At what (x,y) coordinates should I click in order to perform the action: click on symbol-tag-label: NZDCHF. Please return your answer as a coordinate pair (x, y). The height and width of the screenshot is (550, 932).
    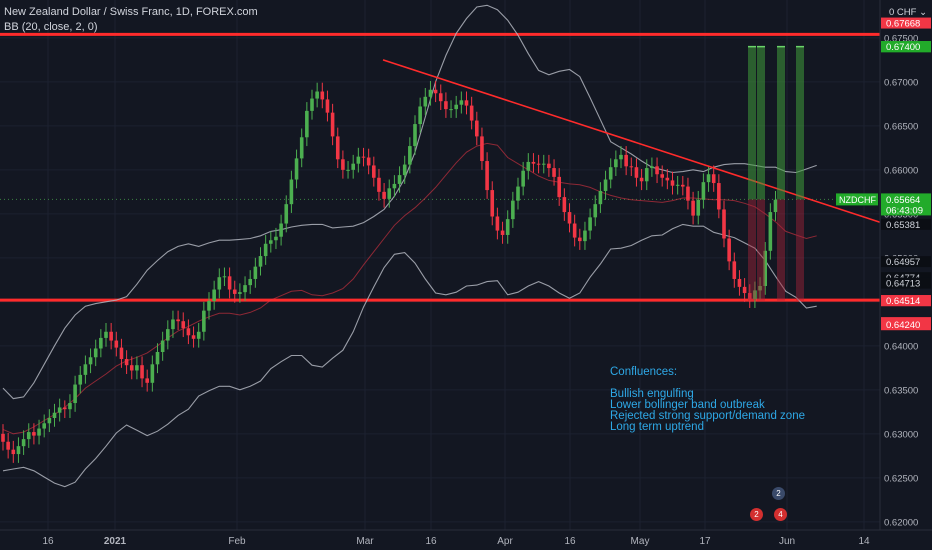
    Looking at the image, I should click on (857, 200).